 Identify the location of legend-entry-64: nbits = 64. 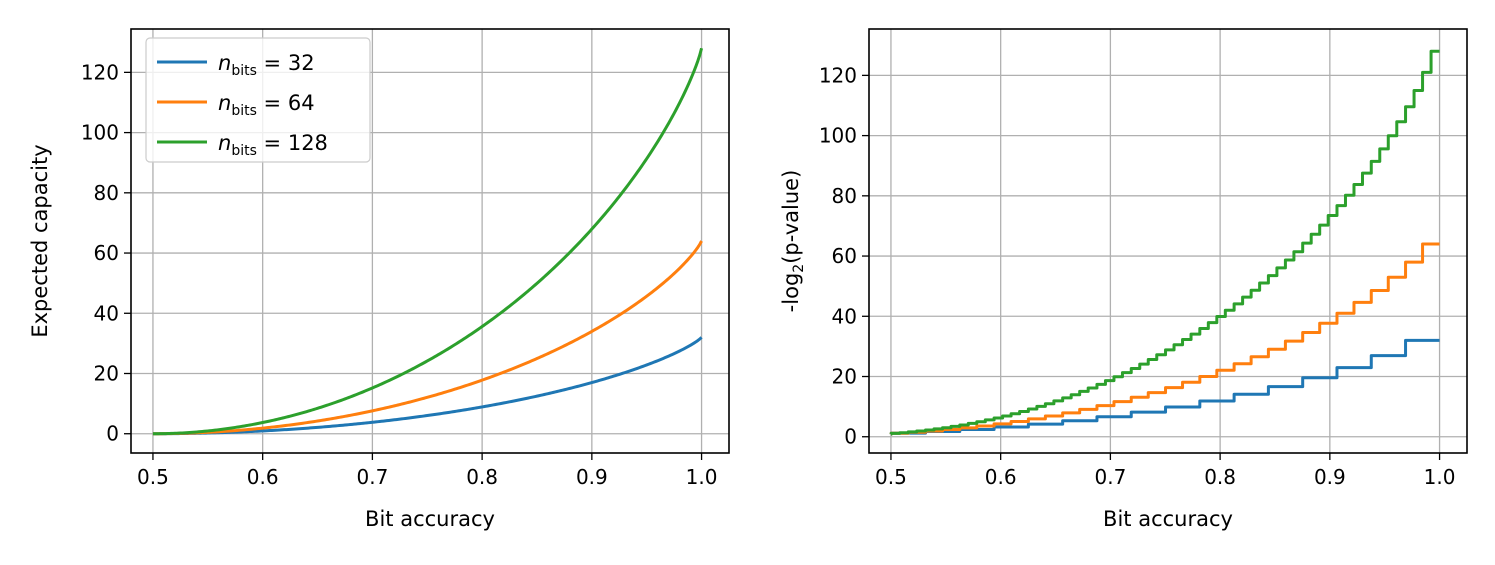
(236, 105).